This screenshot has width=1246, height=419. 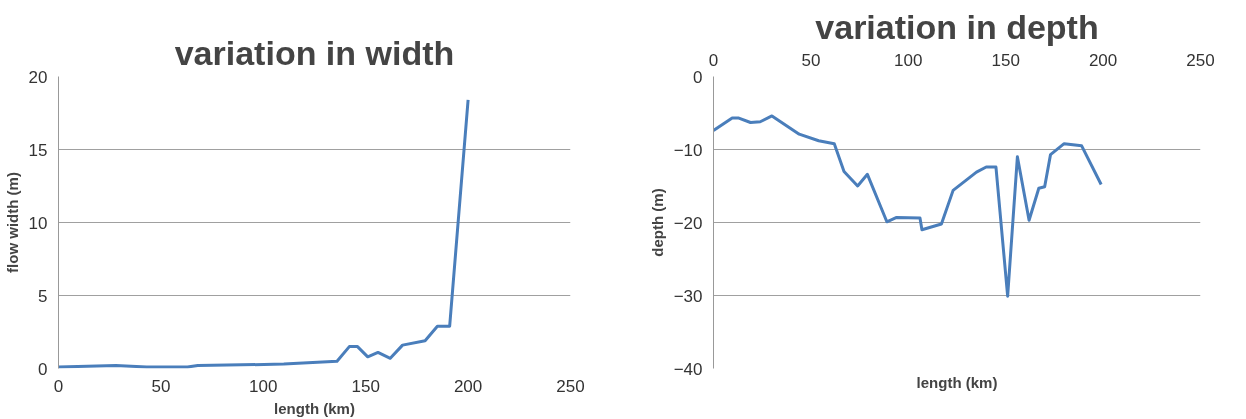 I want to click on chart-title: variation in depth, so click(x=957, y=26).